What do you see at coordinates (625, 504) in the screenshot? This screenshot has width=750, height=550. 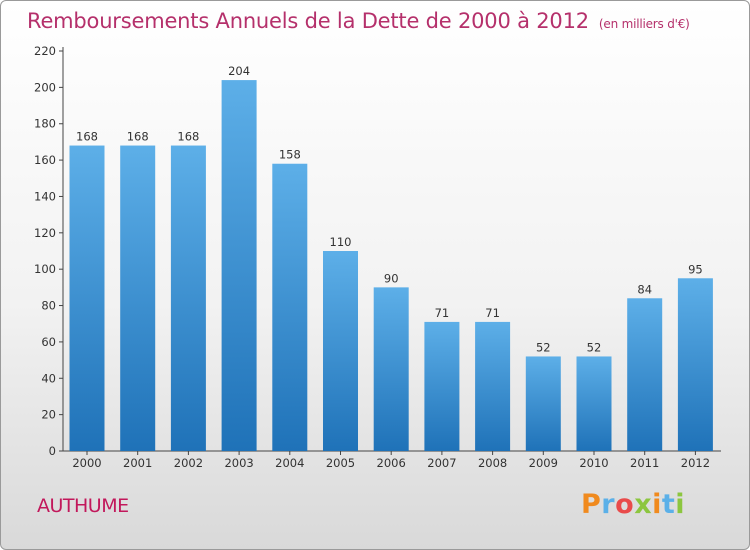 I see `logo-letter: o` at bounding box center [625, 504].